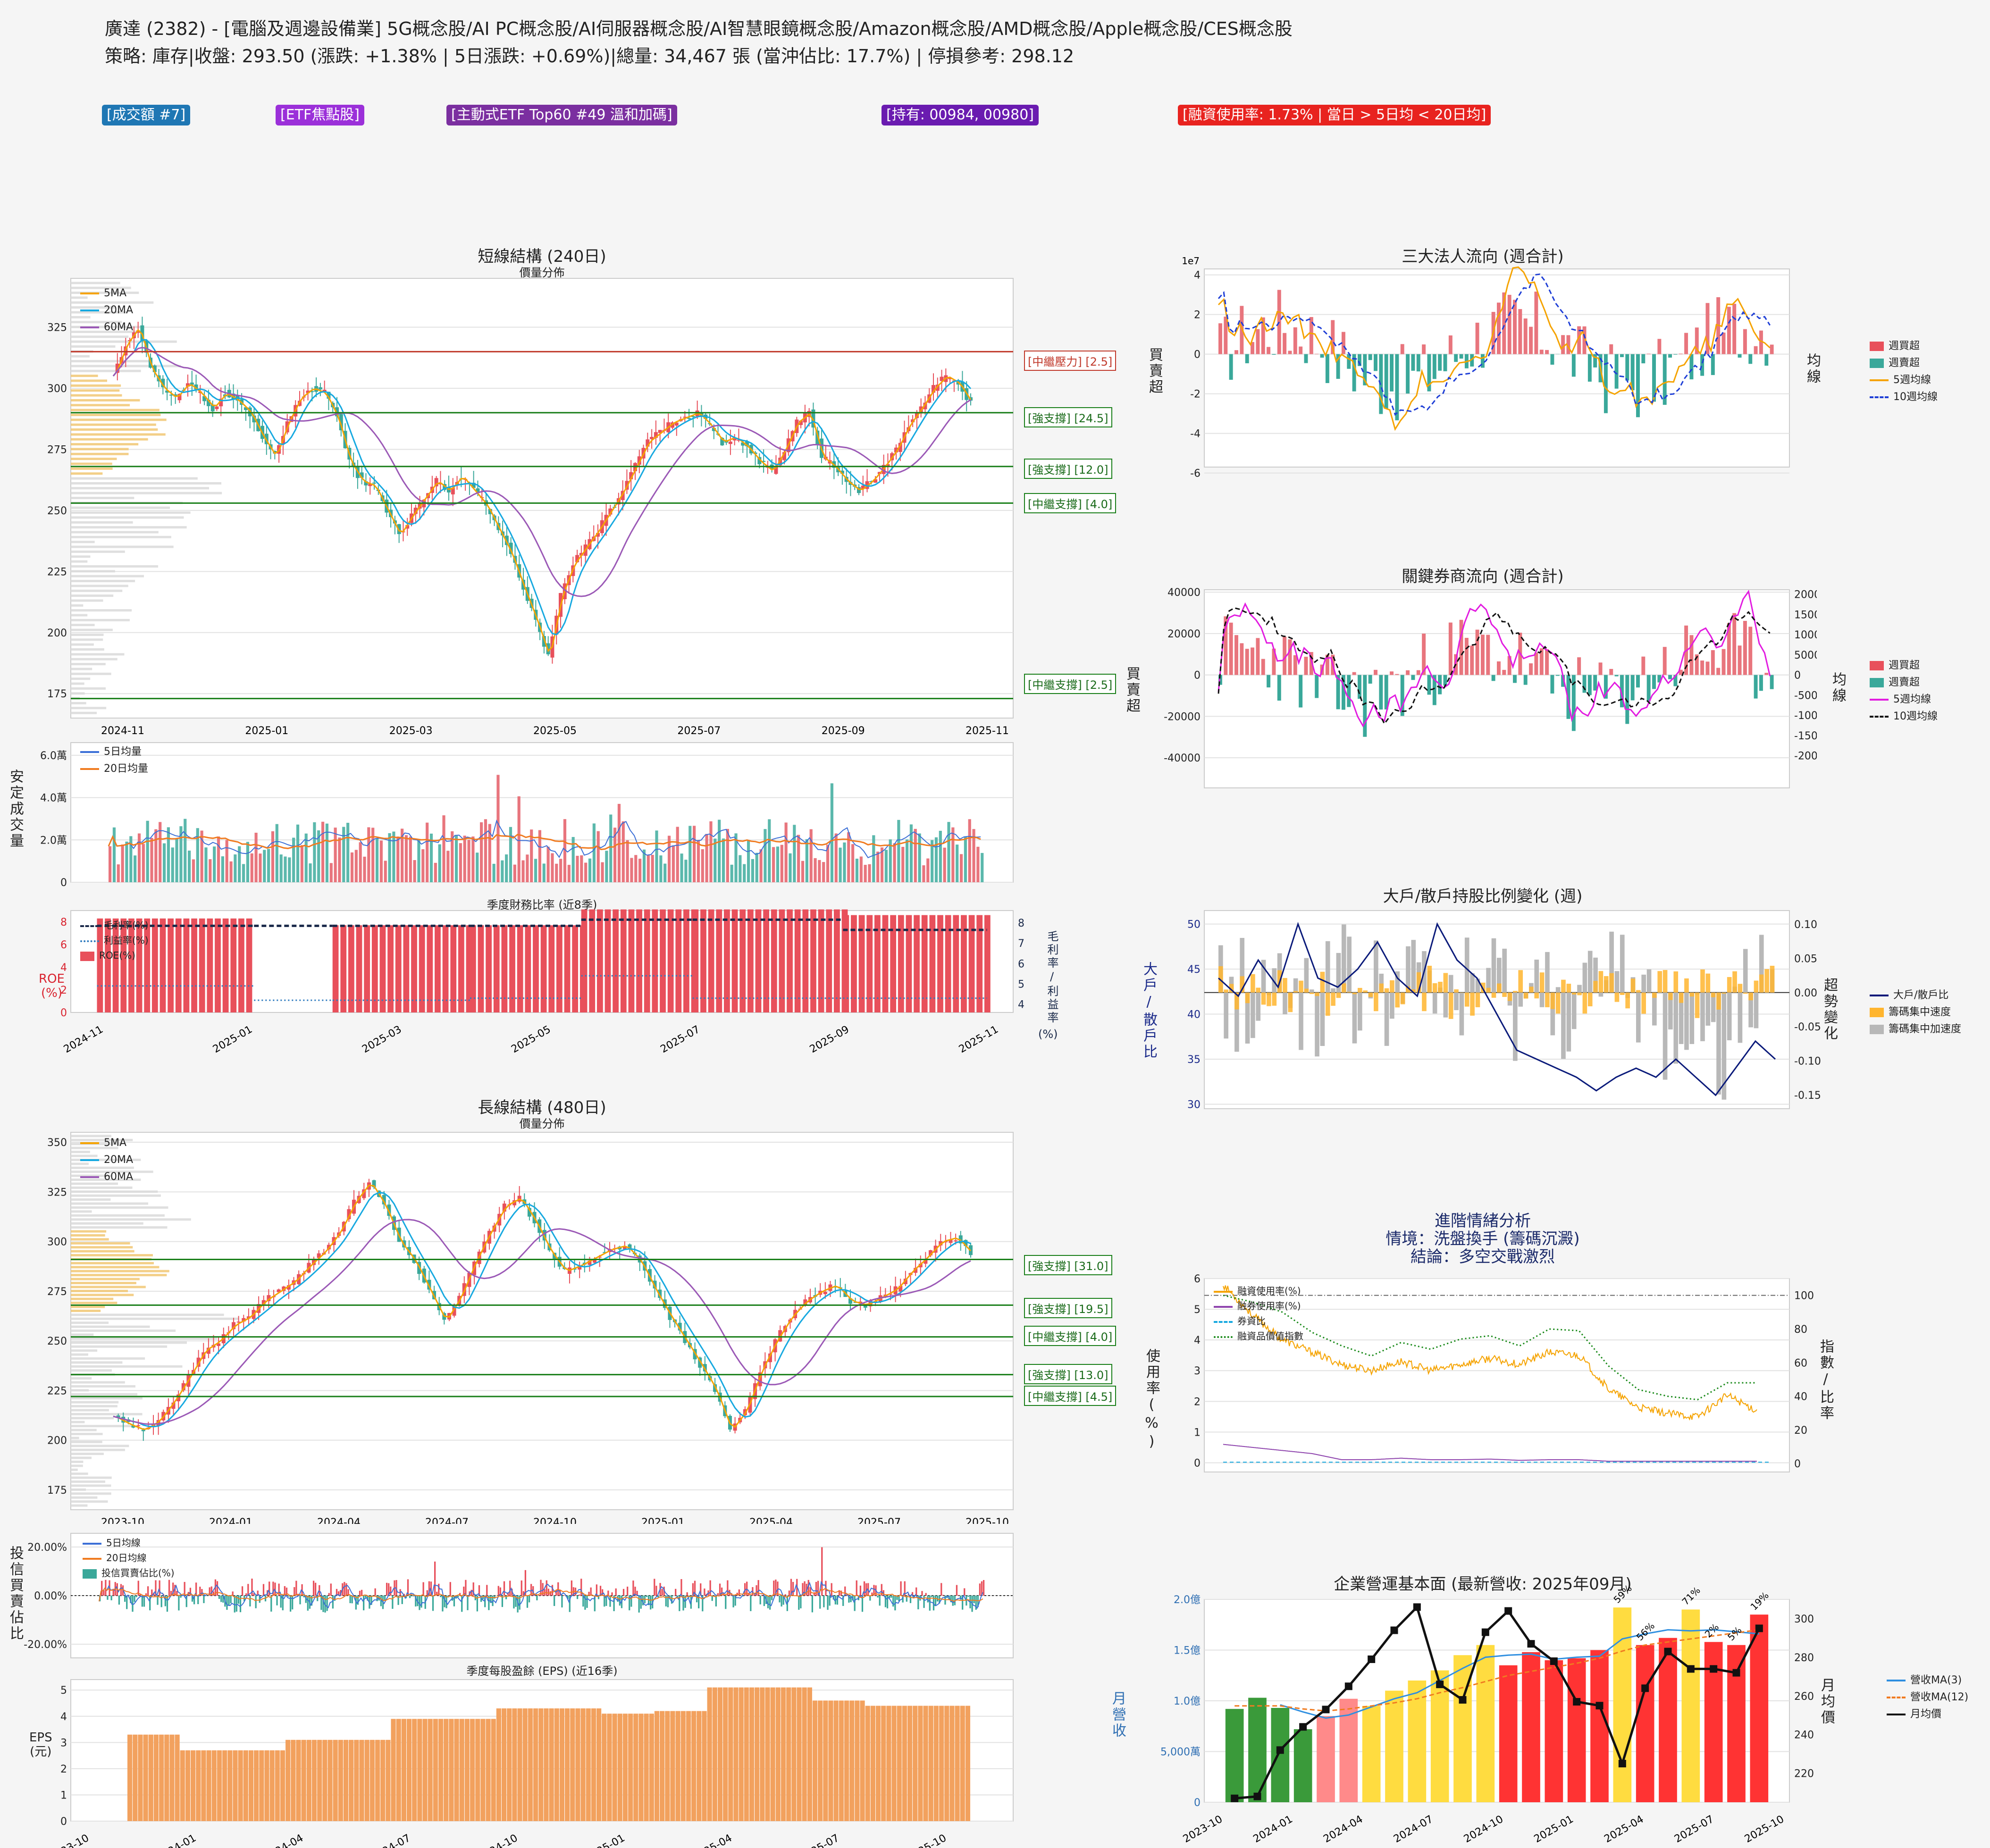 The width and height of the screenshot is (1990, 1848). Describe the element at coordinates (1804, 1736) in the screenshot. I see `rev-right-tick: 240` at that location.